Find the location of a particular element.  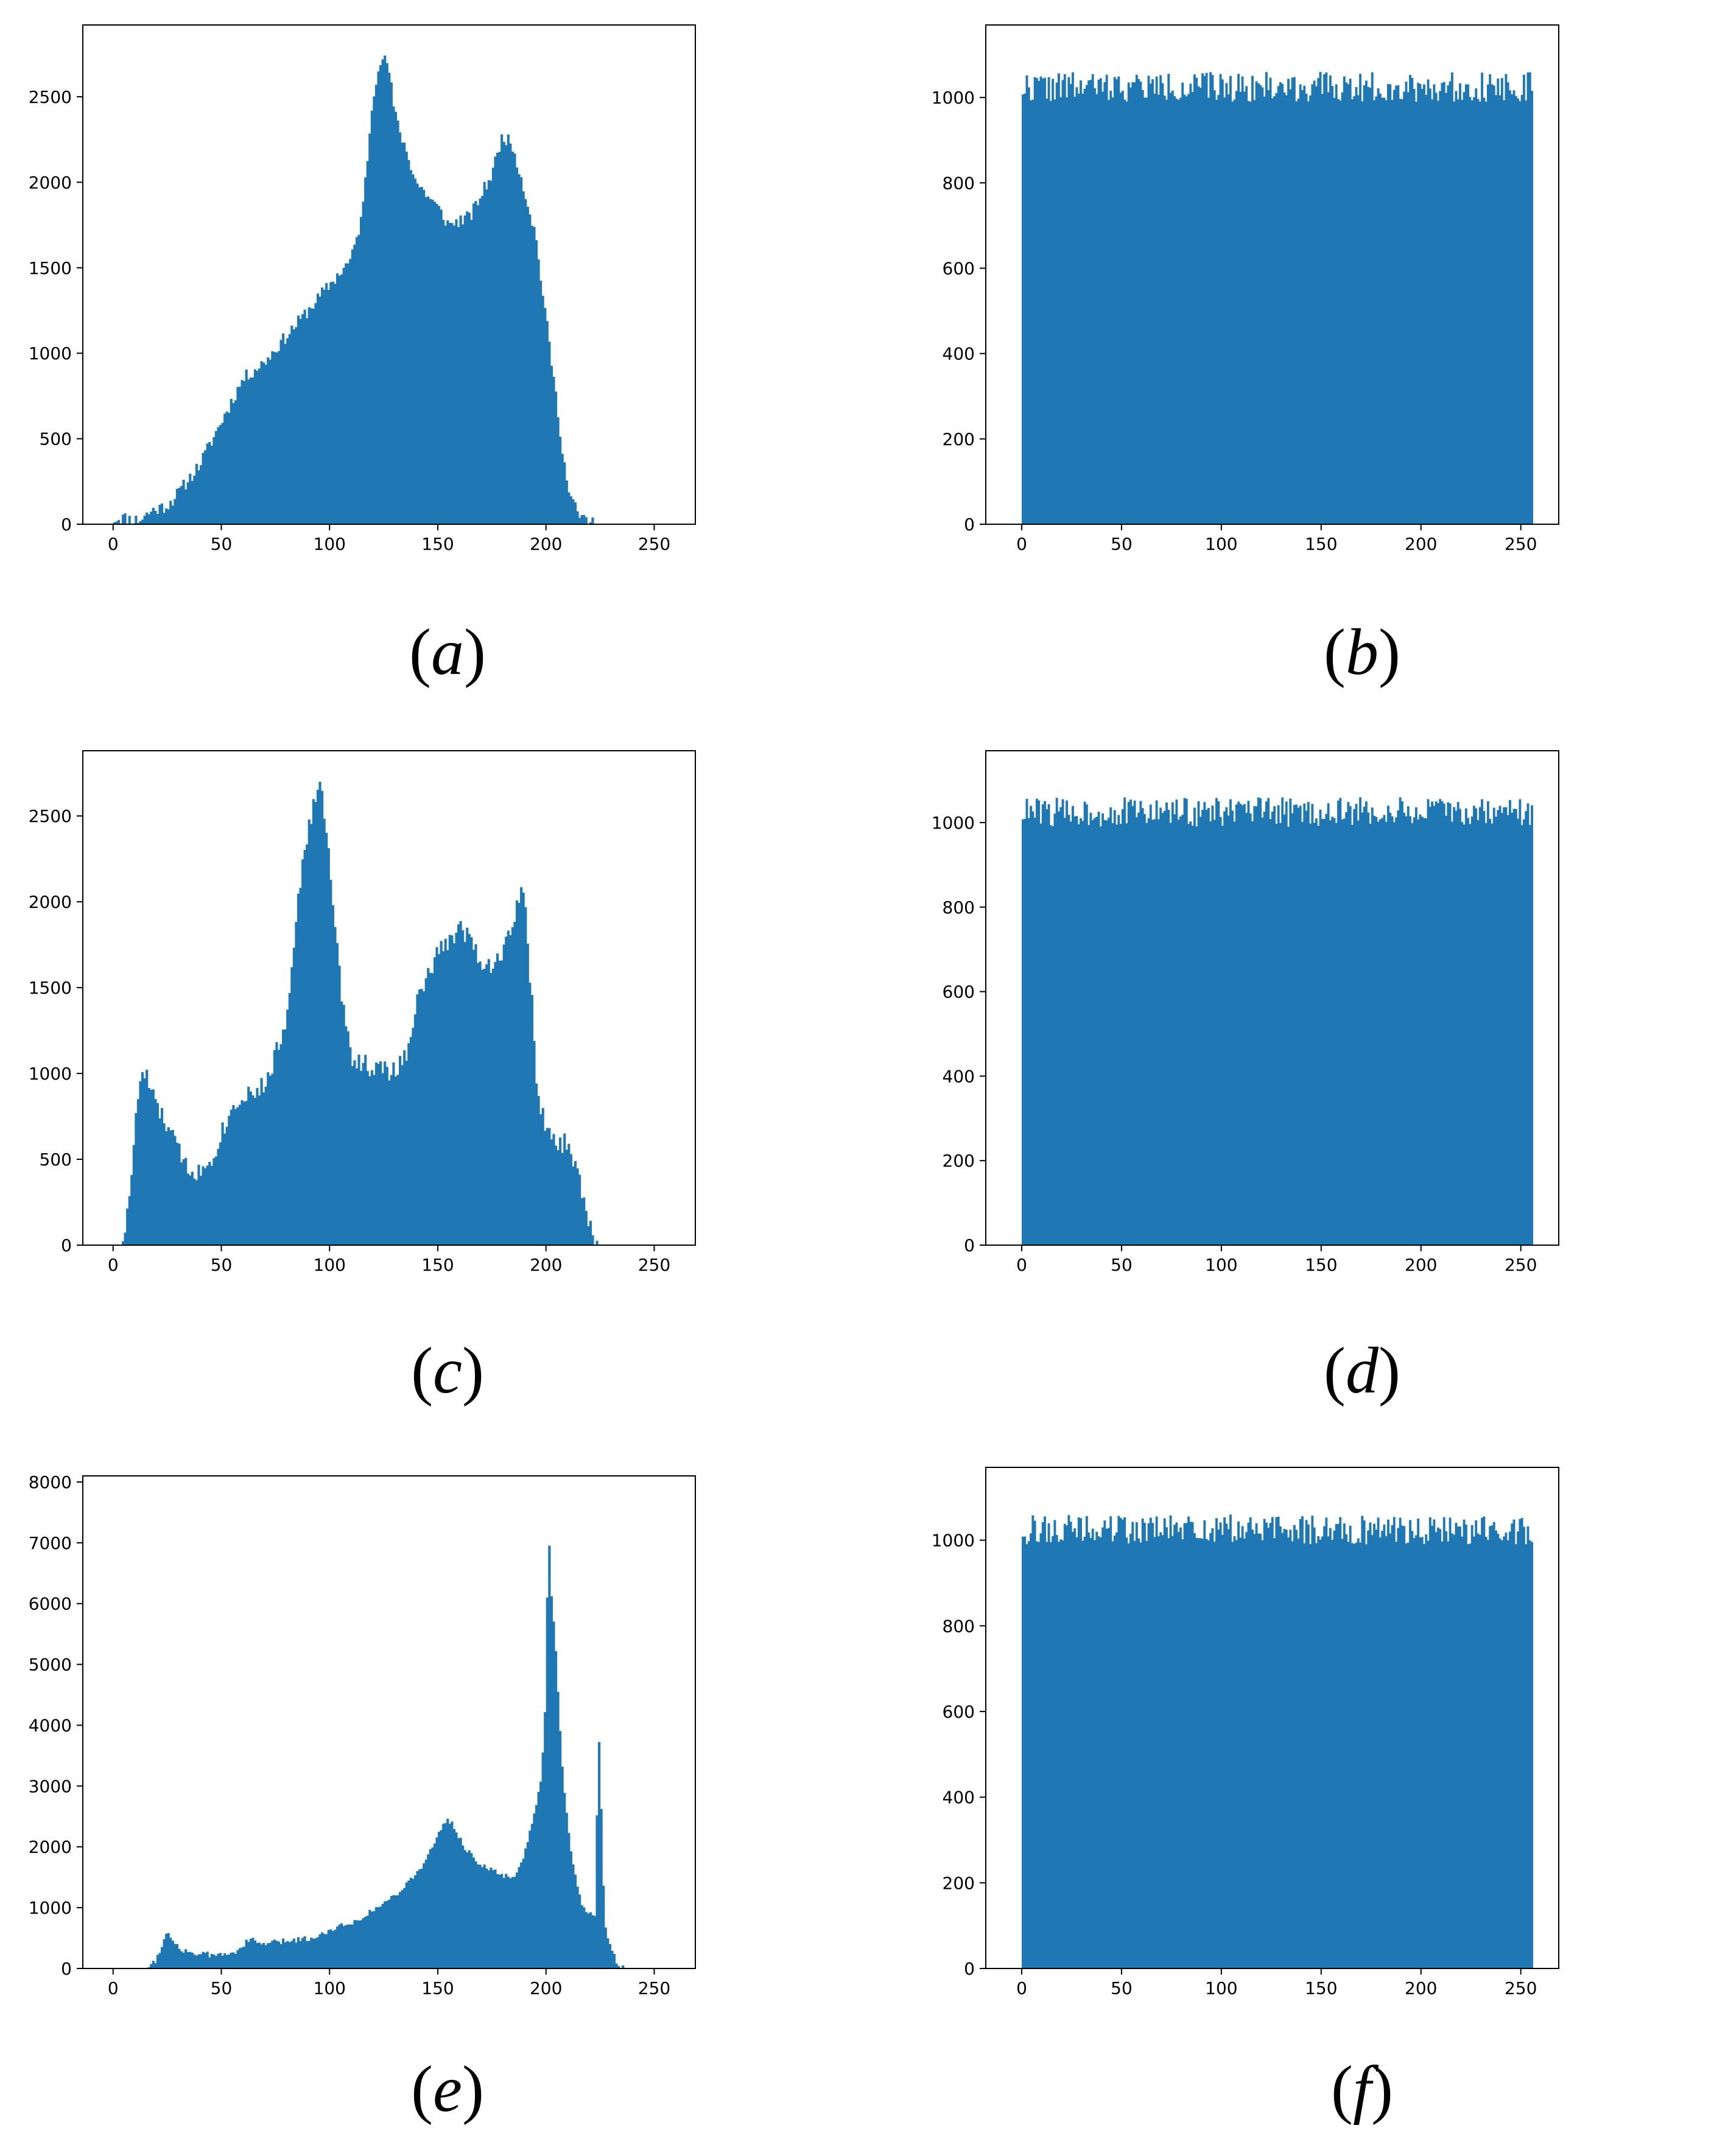

y-tick-label: 2500 is located at coordinates (51, 97).